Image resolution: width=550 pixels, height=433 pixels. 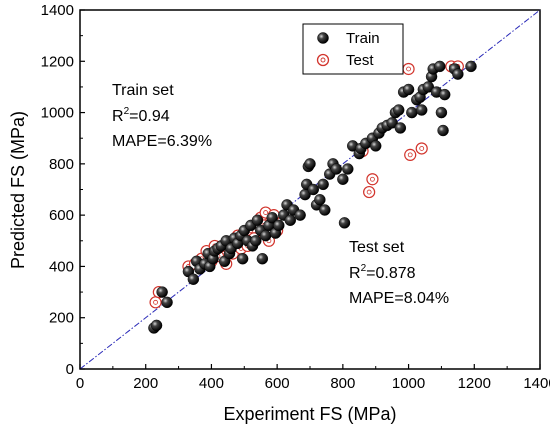 What do you see at coordinates (363, 38) in the screenshot?
I see `legend-train-label: Train` at bounding box center [363, 38].